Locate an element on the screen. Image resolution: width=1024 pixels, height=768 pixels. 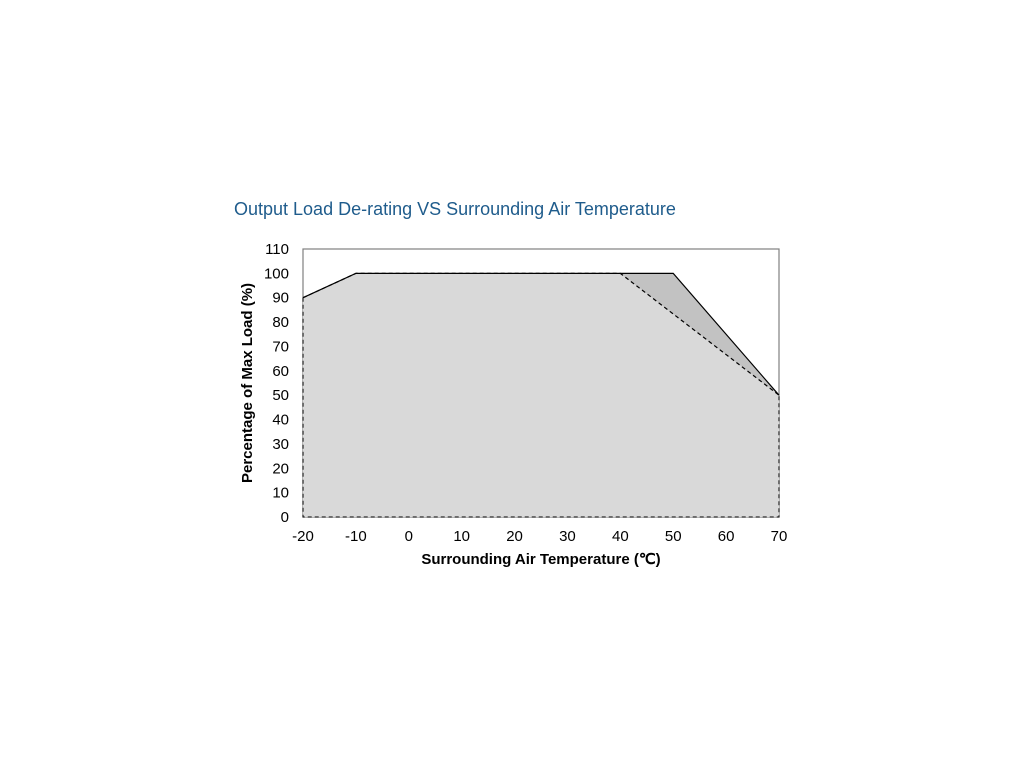
x-tick-label: -10 is located at coordinates (356, 536).